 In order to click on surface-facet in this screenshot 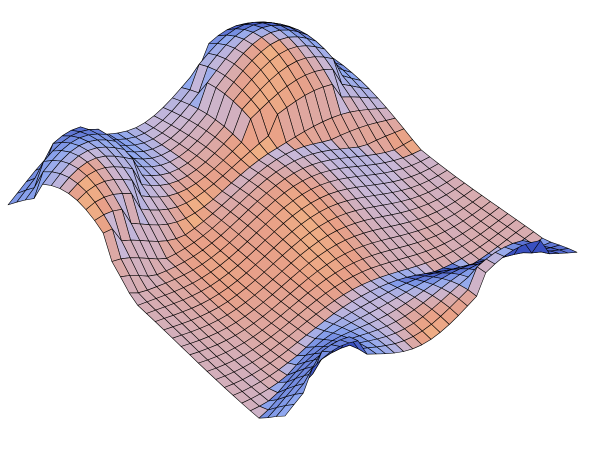, I will do `click(285, 410)`.